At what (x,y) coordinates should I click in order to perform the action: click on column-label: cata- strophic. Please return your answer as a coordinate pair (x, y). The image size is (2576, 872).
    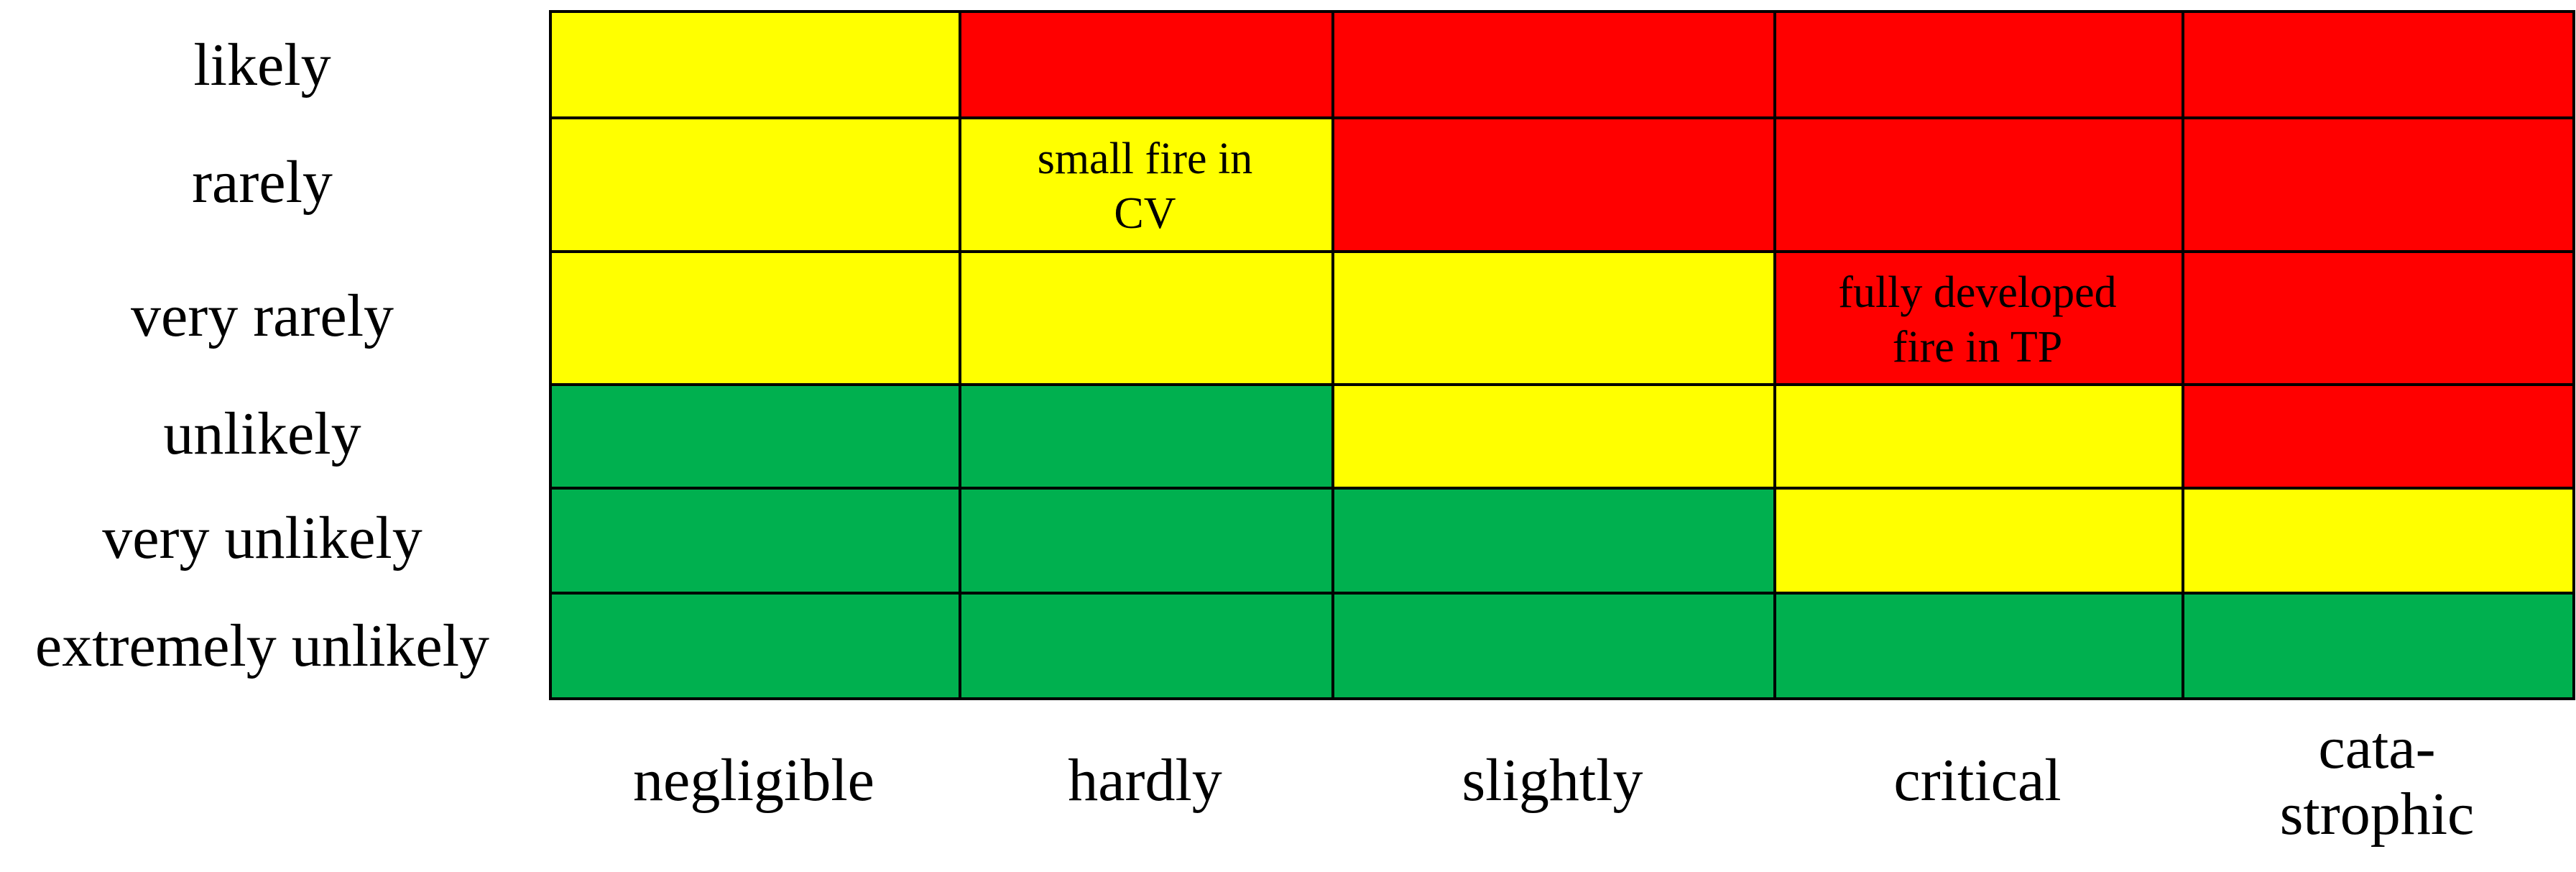
    Looking at the image, I should click on (2377, 781).